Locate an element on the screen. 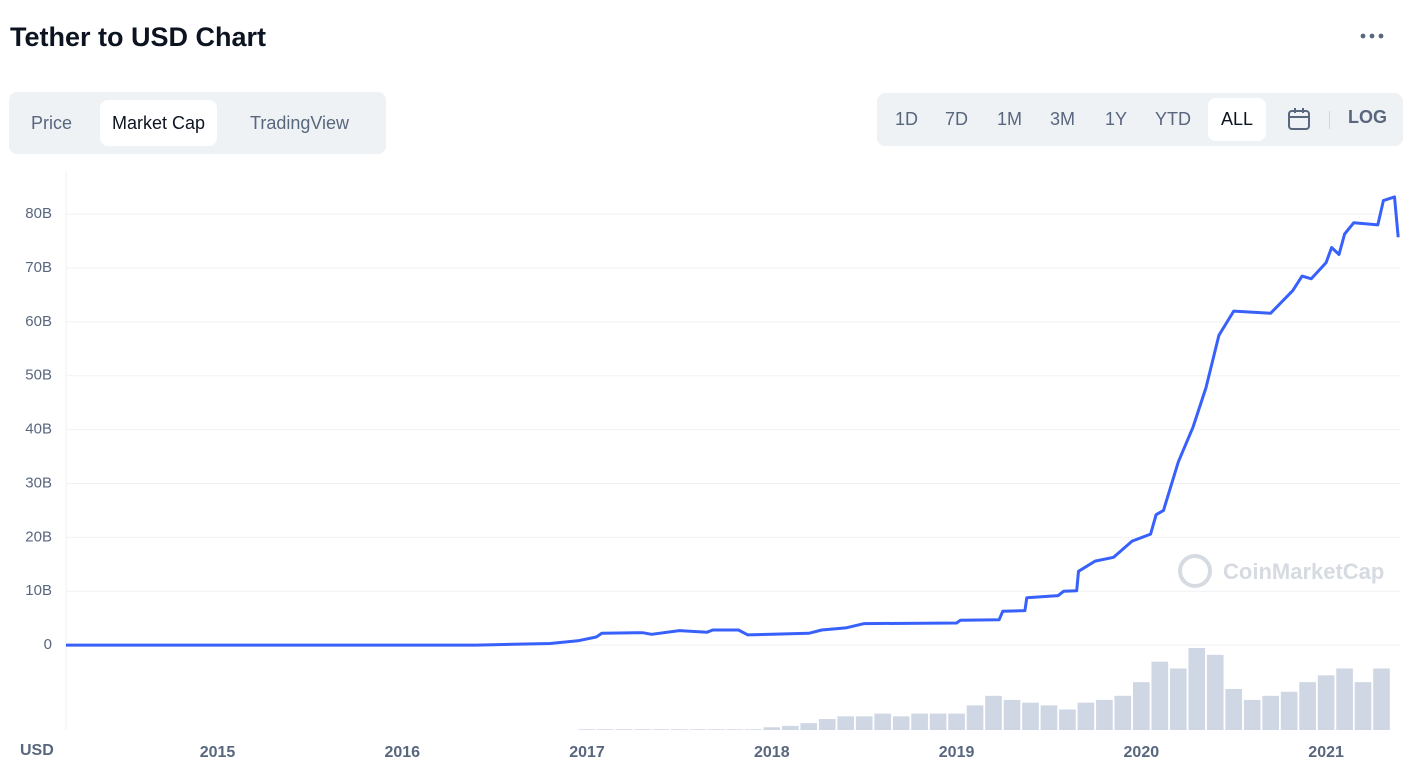  calendar-button is located at coordinates (1299, 119).